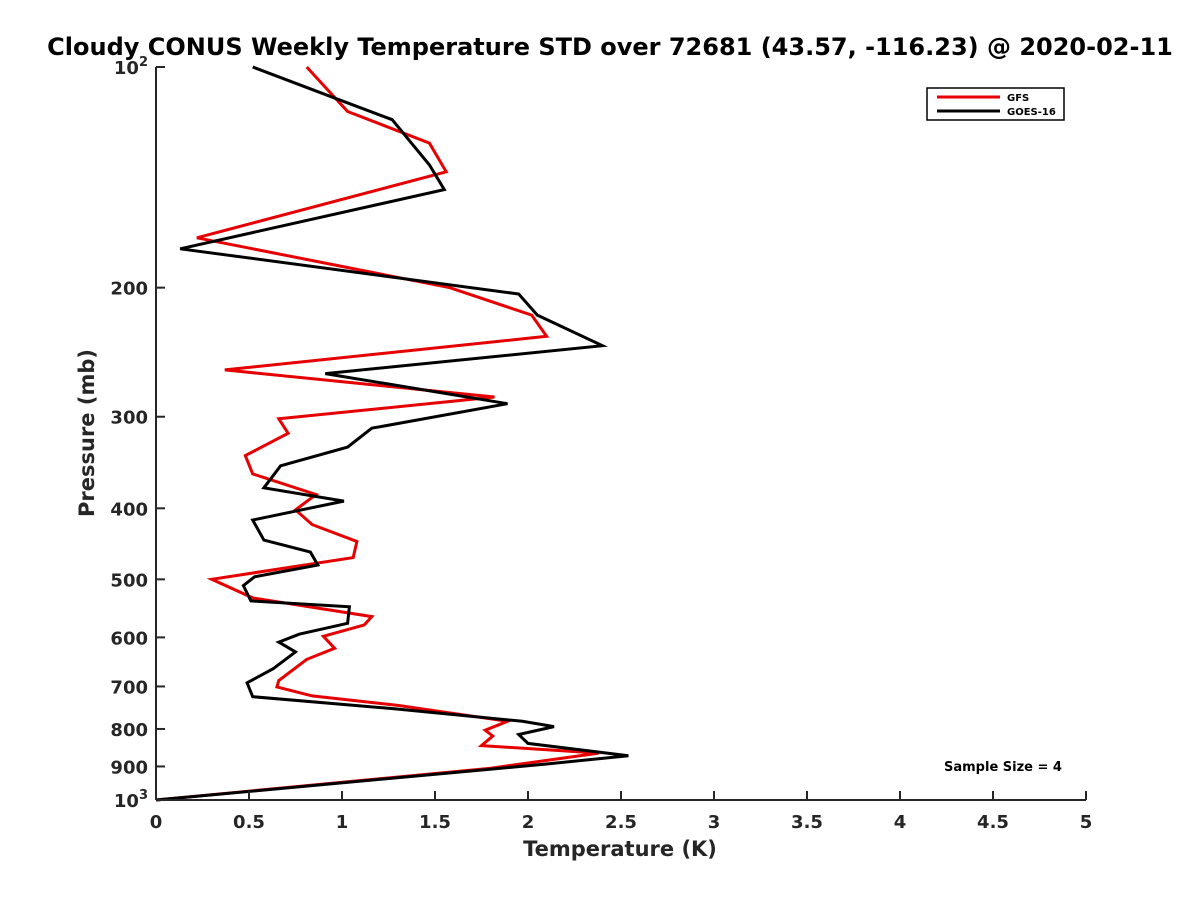 The image size is (1200, 900). I want to click on y-tick-label: 10³, so click(131, 800).